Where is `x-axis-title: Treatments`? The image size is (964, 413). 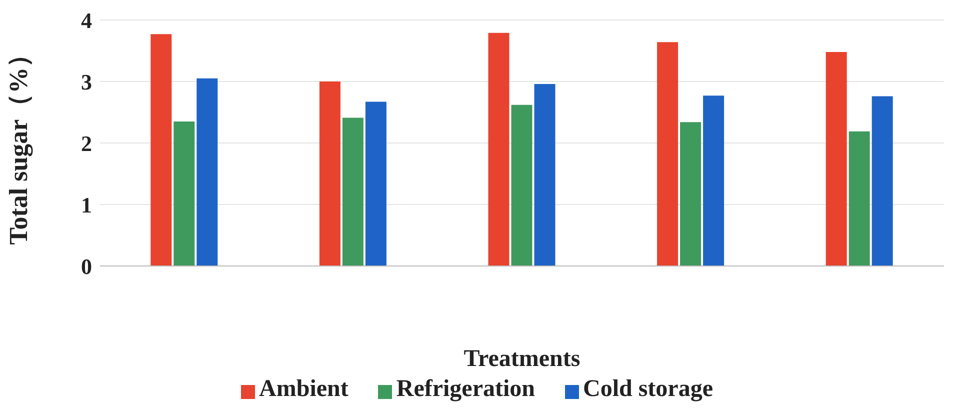
x-axis-title: Treatments is located at coordinates (522, 359).